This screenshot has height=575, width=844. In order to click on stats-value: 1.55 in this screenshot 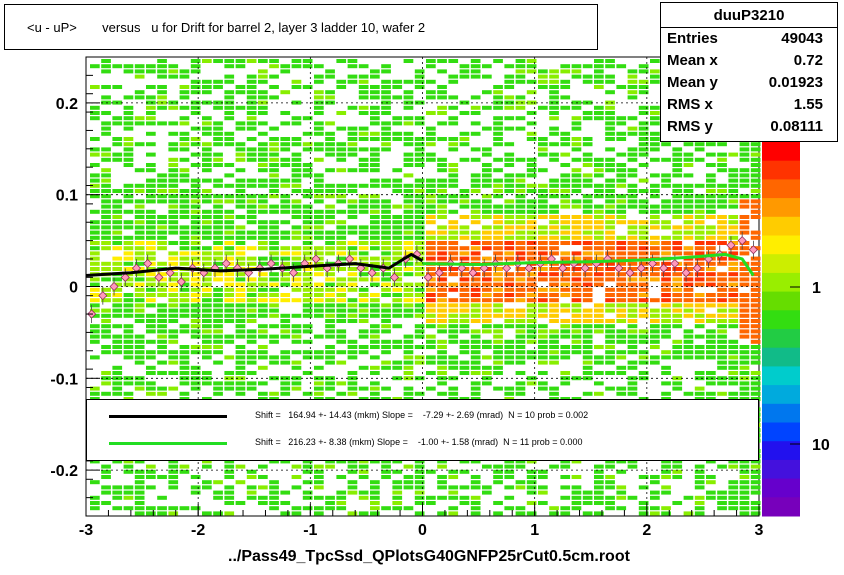, I will do `click(808, 104)`.